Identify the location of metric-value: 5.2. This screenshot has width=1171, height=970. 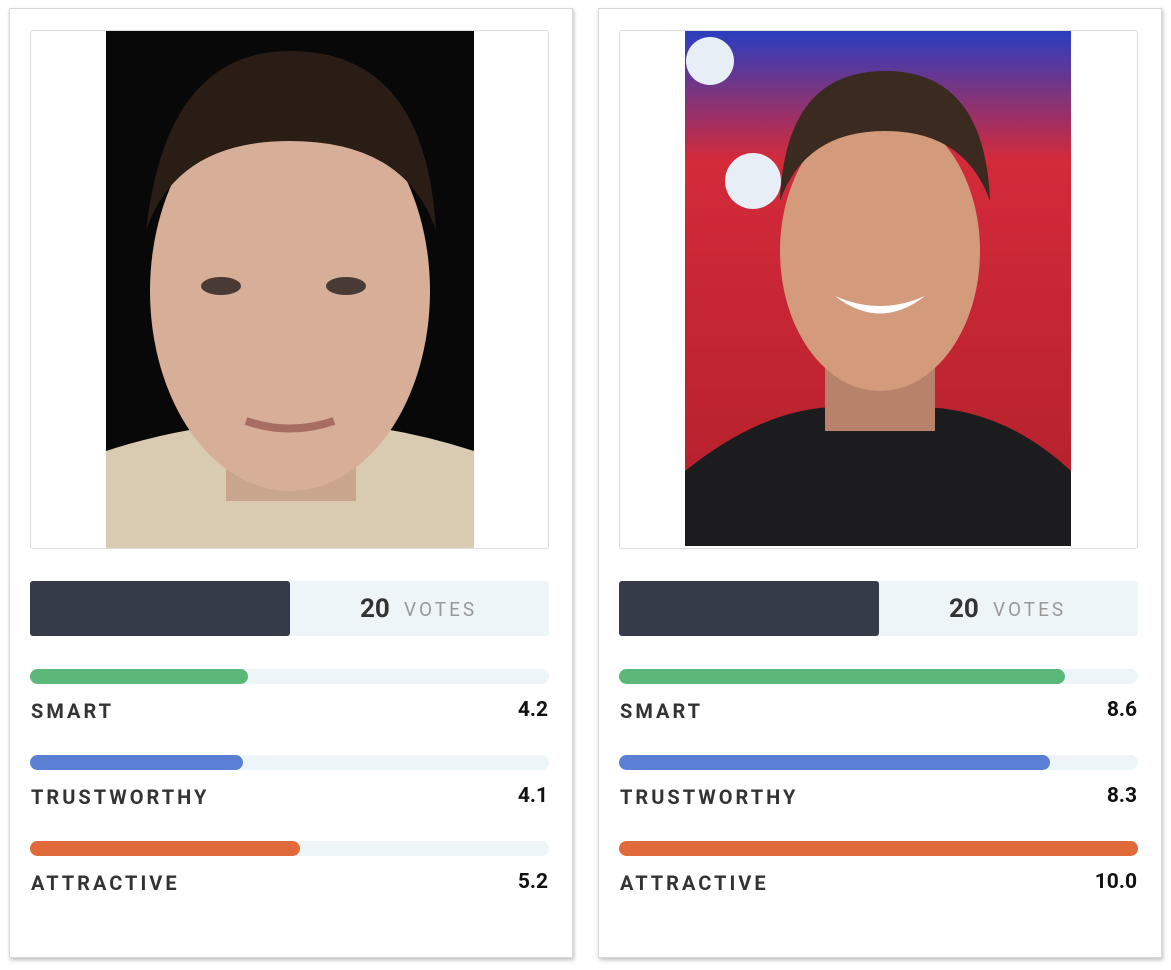
(532, 882).